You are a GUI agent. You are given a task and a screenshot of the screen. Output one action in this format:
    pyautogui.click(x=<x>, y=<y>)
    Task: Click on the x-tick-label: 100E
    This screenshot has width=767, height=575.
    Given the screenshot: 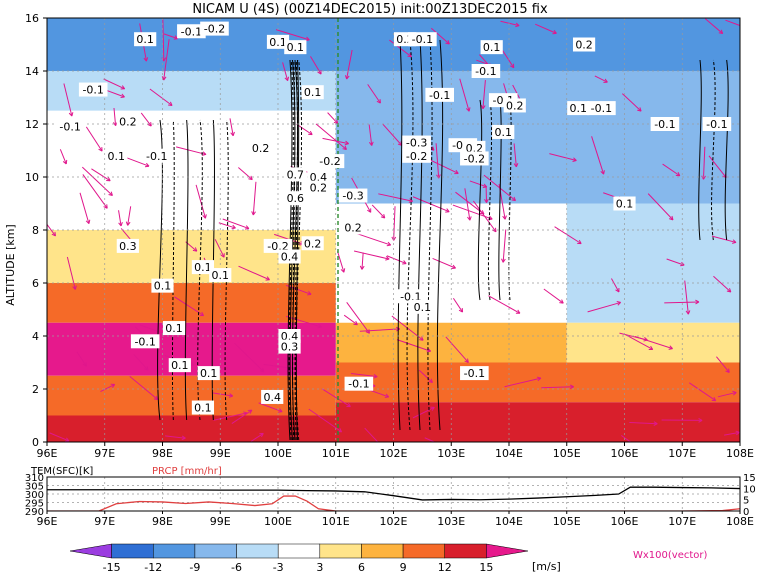 What is the action you would take?
    pyautogui.click(x=278, y=453)
    